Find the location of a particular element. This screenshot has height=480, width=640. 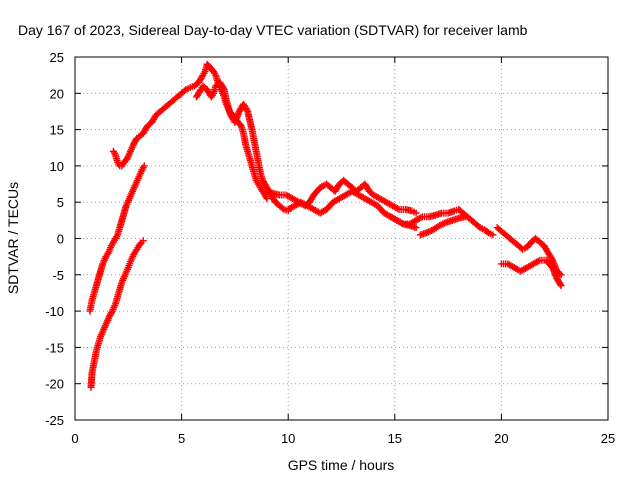

x-tick-label: 20 is located at coordinates (501, 438).